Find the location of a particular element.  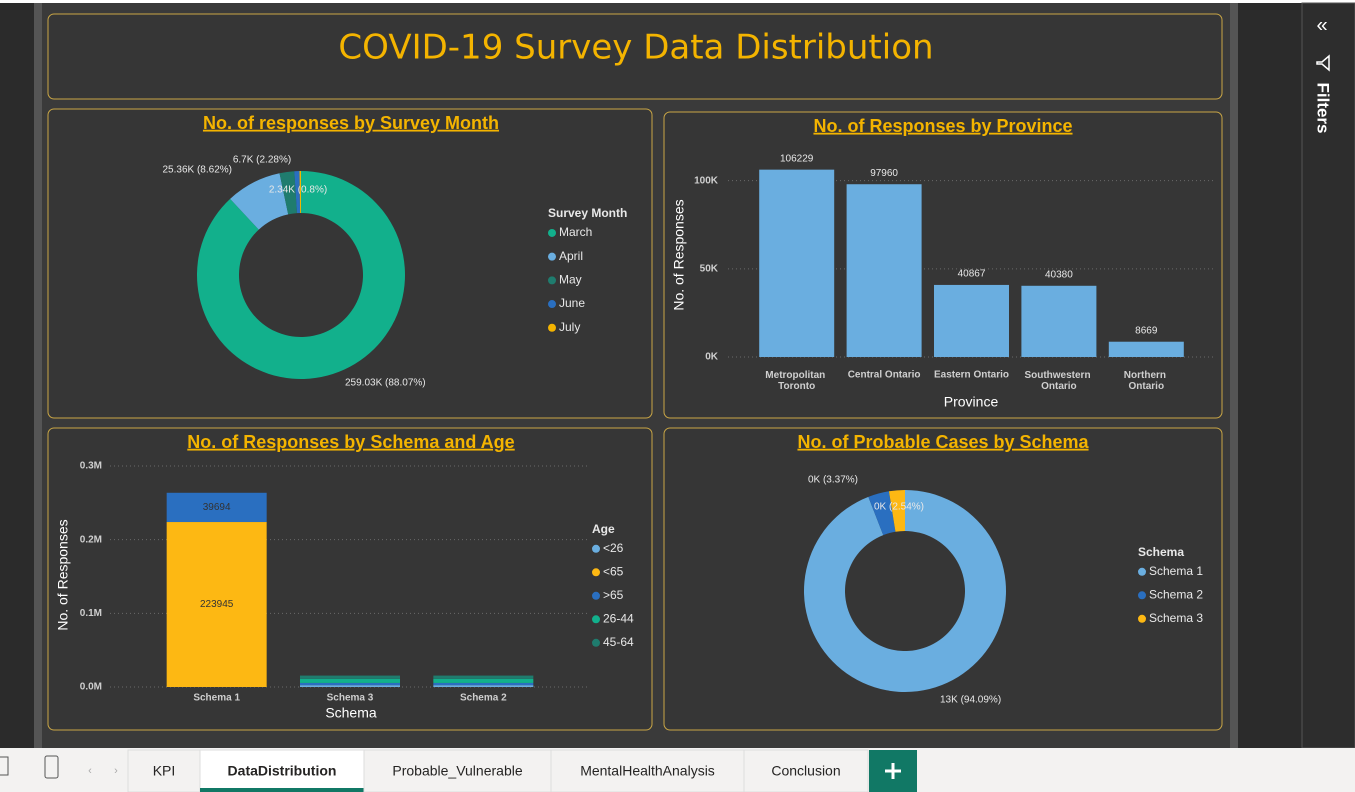

data-label: 259.03K (88.07%) is located at coordinates (385, 383).